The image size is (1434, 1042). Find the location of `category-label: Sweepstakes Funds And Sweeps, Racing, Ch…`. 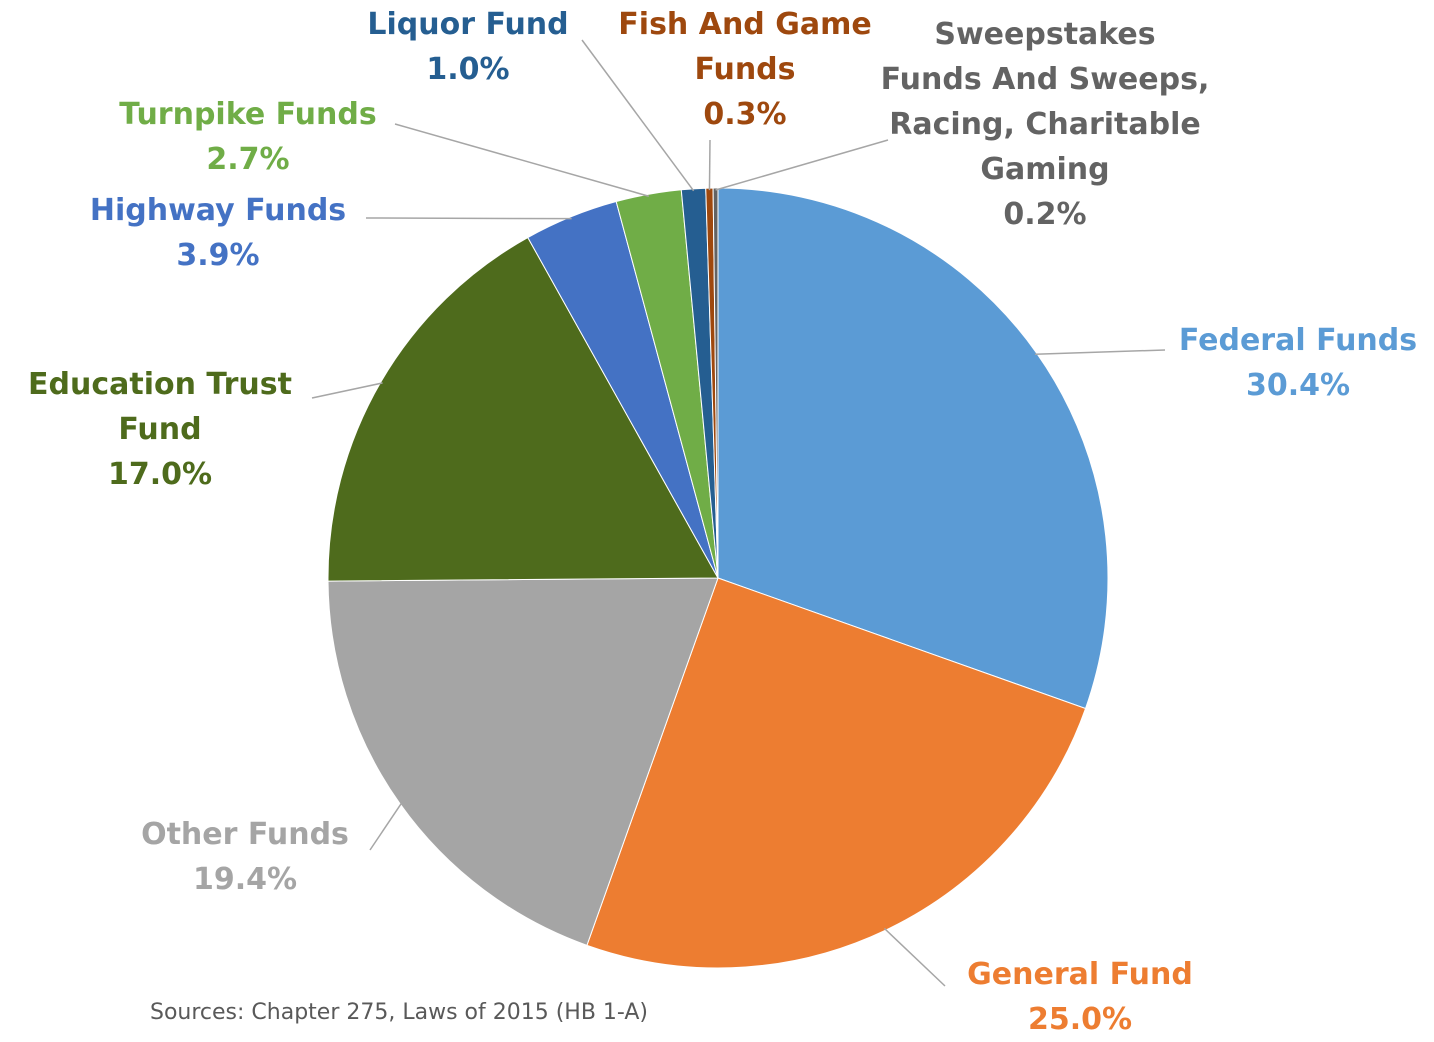

category-label: Sweepstakes Funds And Sweeps, Racing, Ch… is located at coordinates (1045, 102).